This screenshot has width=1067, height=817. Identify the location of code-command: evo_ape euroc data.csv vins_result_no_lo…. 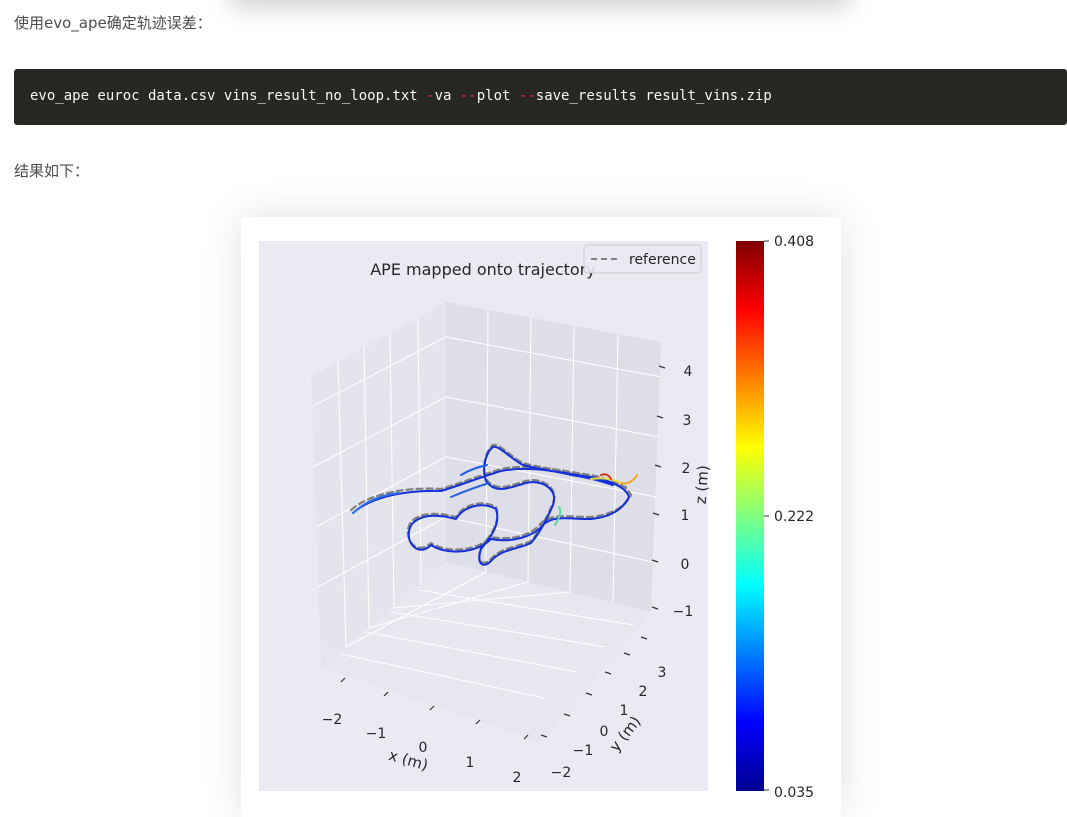
(228, 96).